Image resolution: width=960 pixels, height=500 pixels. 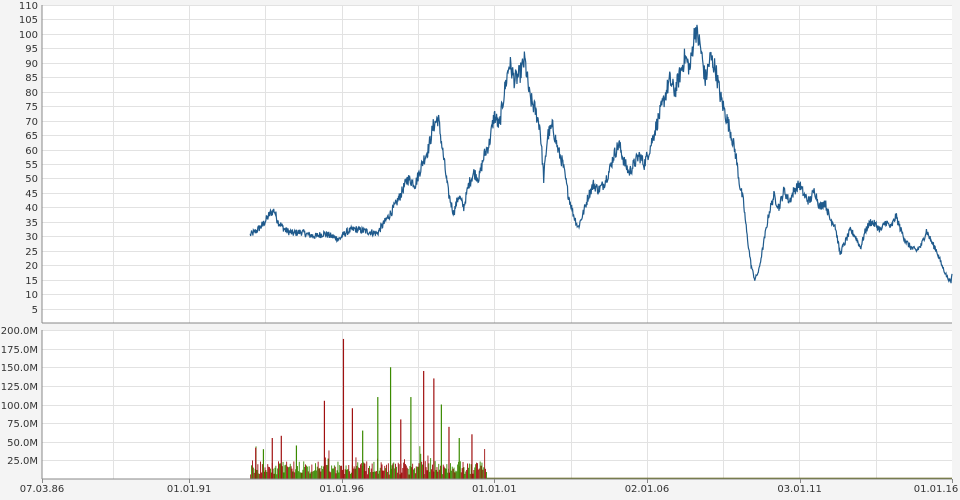 What do you see at coordinates (31, 136) in the screenshot?
I see `price-y-tick-label: 65` at bounding box center [31, 136].